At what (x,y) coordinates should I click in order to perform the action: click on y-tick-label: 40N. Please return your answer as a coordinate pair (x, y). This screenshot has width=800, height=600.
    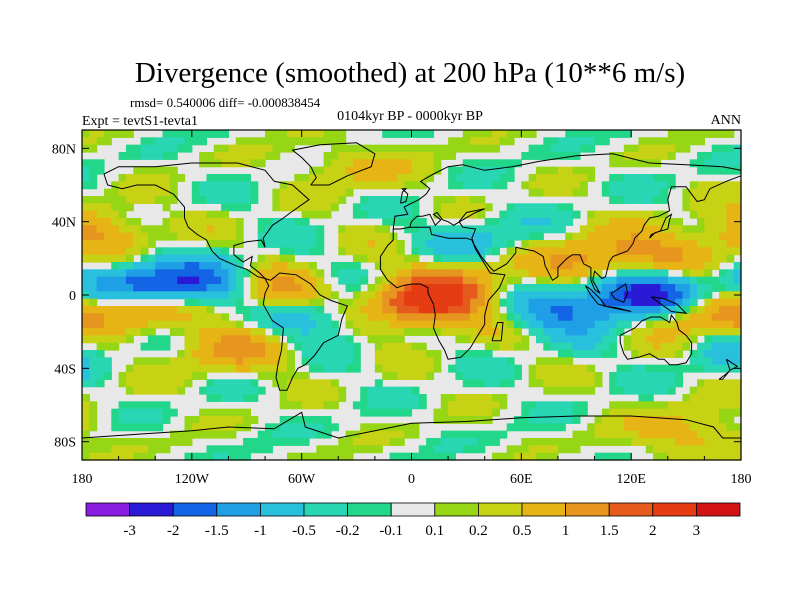
    Looking at the image, I should click on (64, 223).